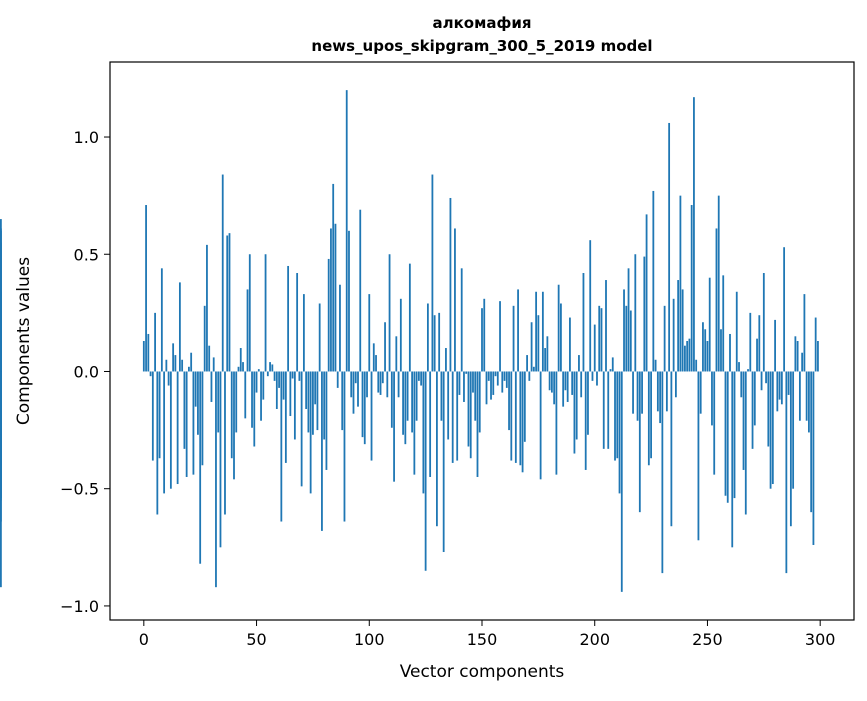 This screenshot has height=701, width=867. What do you see at coordinates (24, 341) in the screenshot?
I see `y-axis-label: Components values` at bounding box center [24, 341].